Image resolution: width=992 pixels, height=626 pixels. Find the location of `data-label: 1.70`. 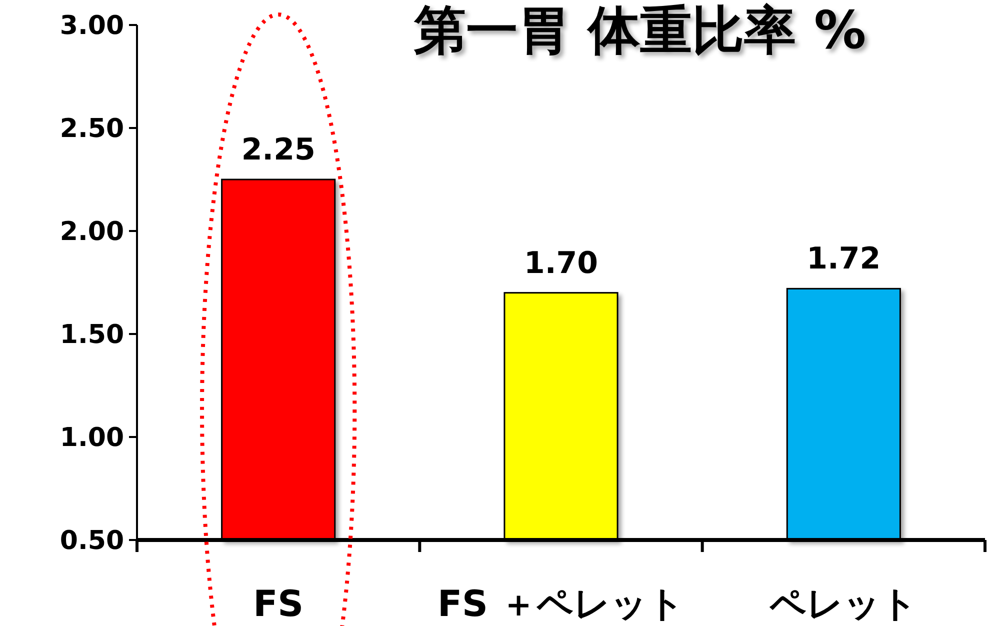

data-label: 1.70 is located at coordinates (561, 263).